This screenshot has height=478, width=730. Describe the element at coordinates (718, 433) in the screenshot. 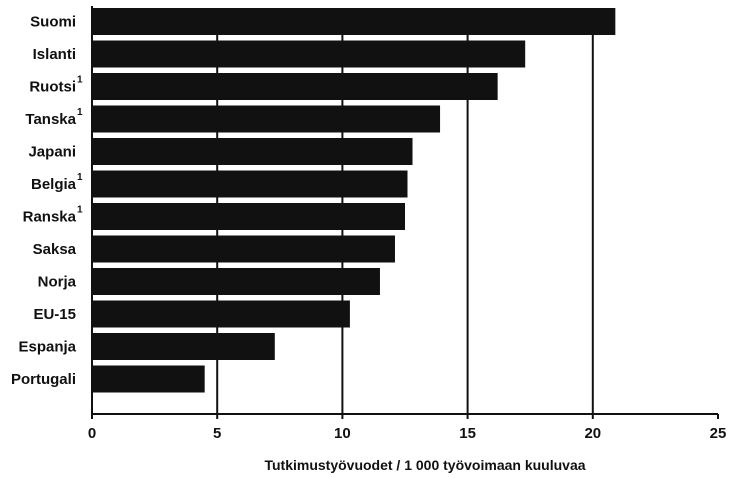

I see `x-tick-label-25: 25` at that location.